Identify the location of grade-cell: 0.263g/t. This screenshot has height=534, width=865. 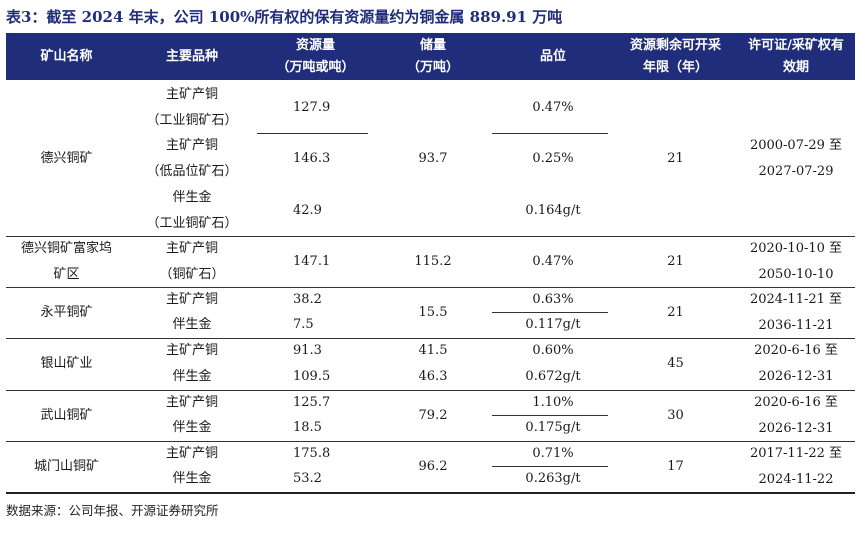
(553, 478).